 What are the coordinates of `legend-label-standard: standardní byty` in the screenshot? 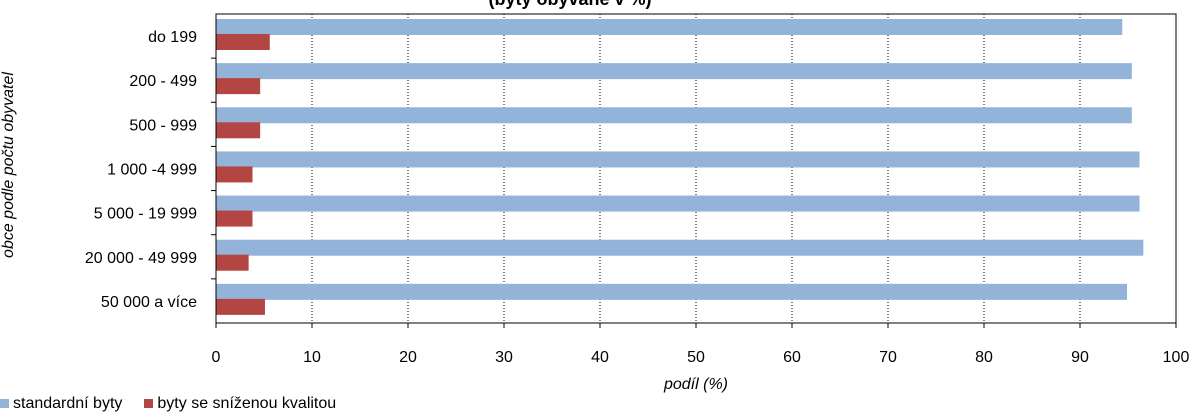 It's located at (68, 403).